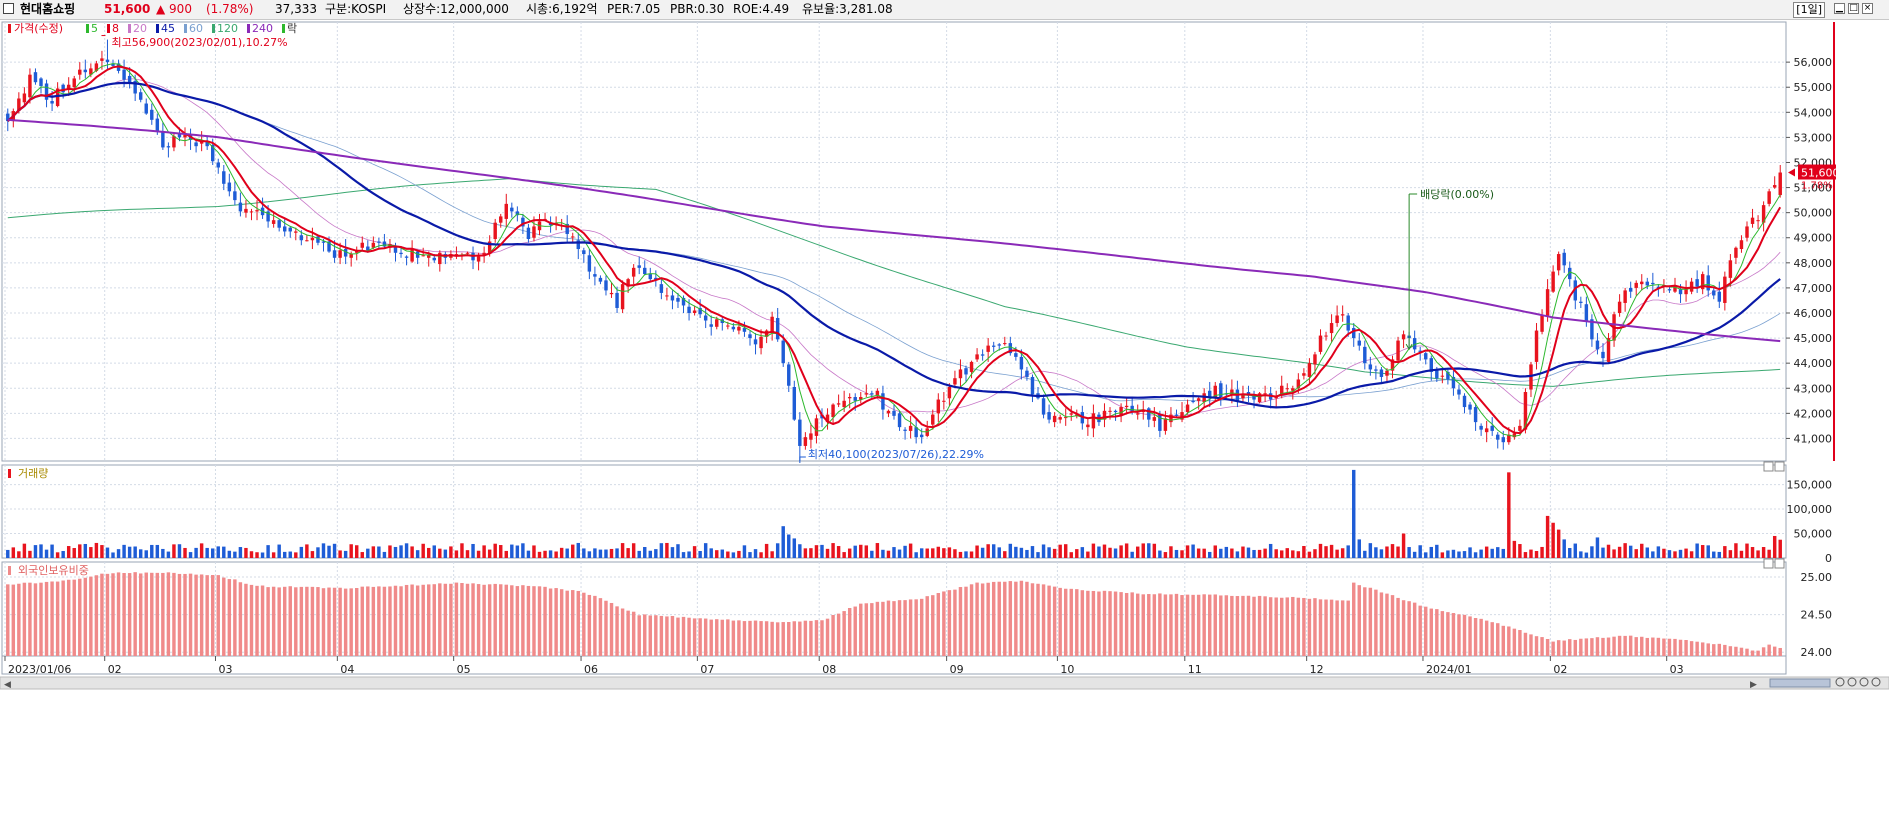  I want to click on last-price-label: 51,600, so click(1820, 173).